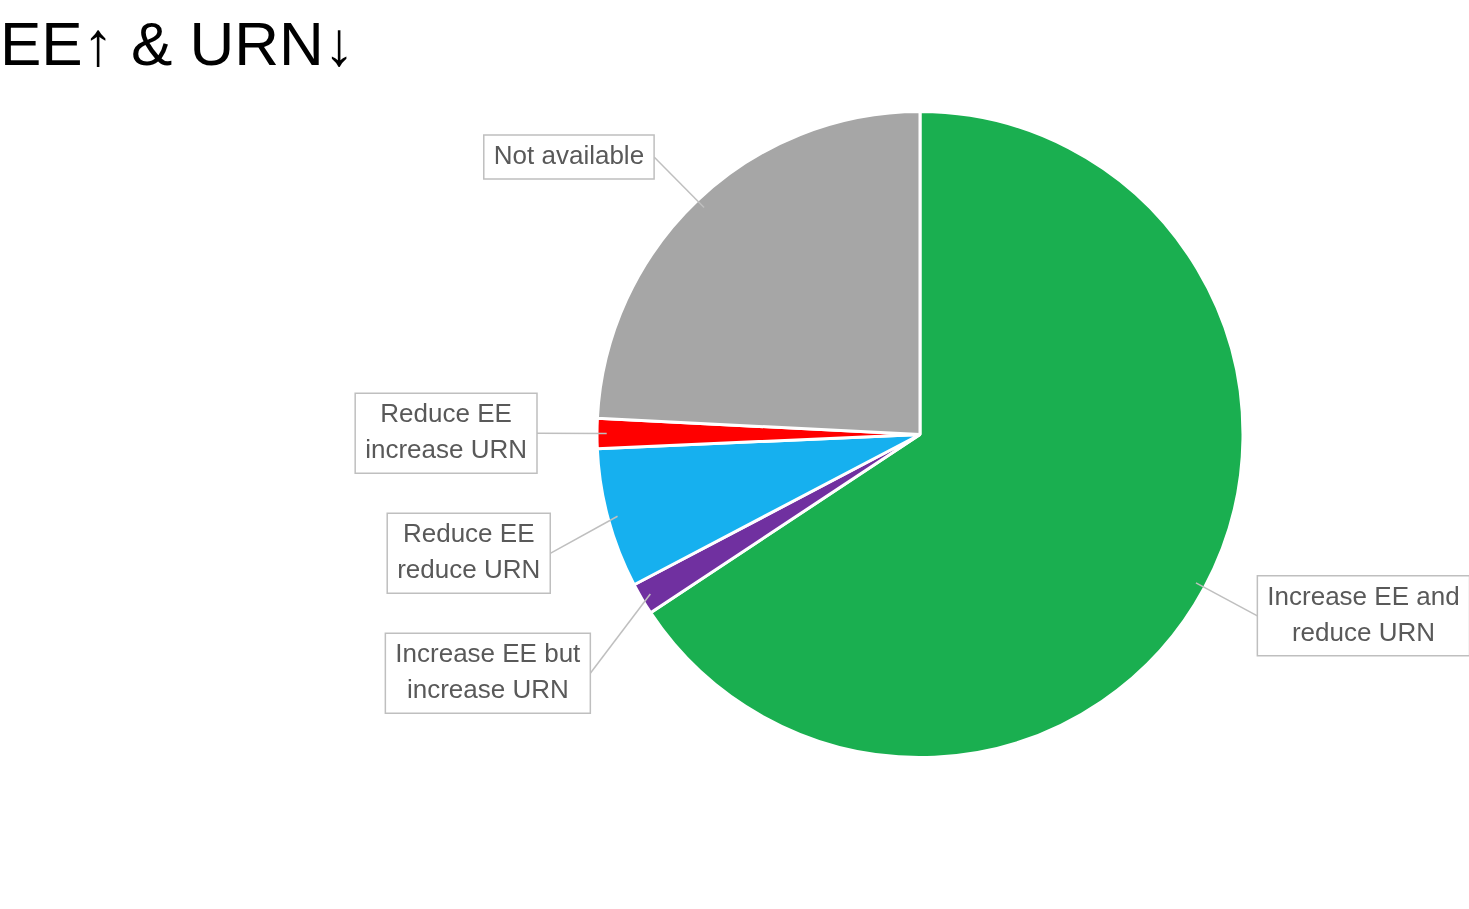  I want to click on chart-title: EE↑ & URN↓, so click(177, 44).